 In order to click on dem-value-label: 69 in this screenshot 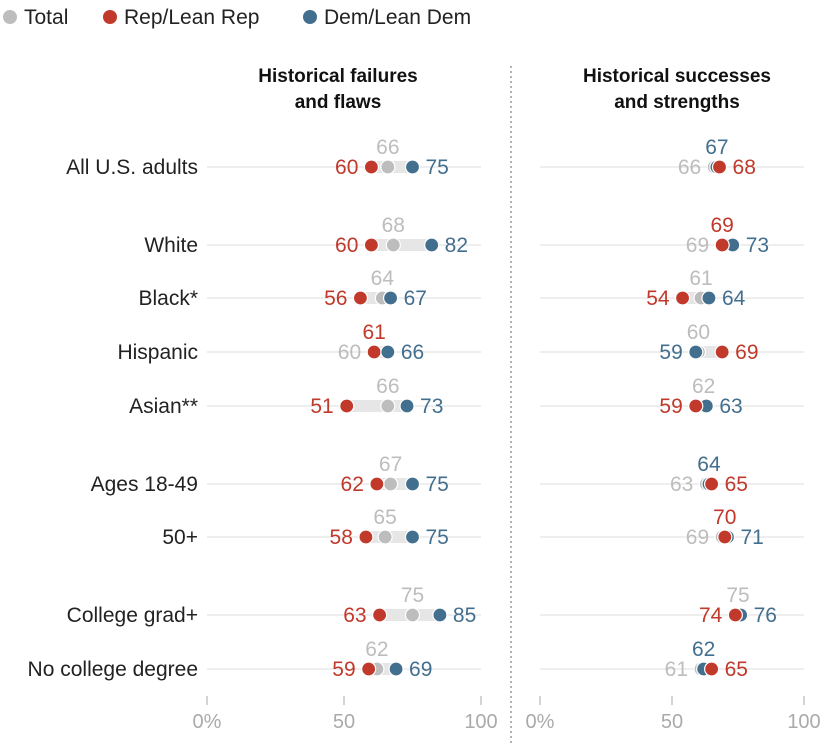, I will do `click(420, 669)`.